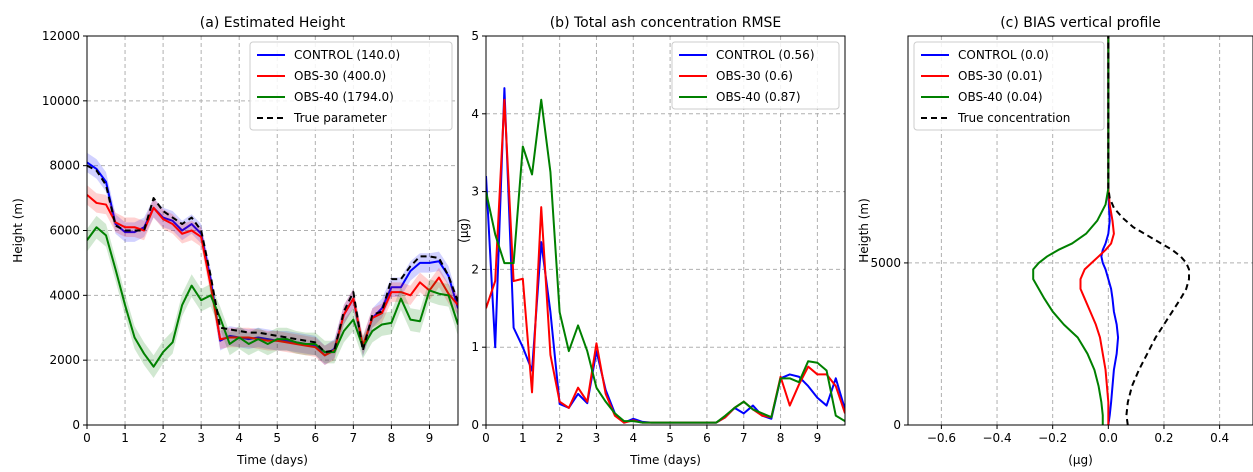 The height and width of the screenshot is (472, 1253). What do you see at coordinates (475, 269) in the screenshot?
I see `y-tick-label: 2` at bounding box center [475, 269].